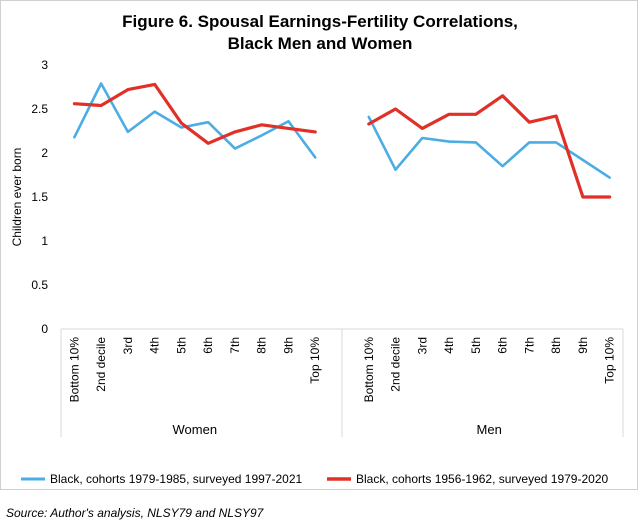 Image resolution: width=640 pixels, height=530 pixels. What do you see at coordinates (39, 109) in the screenshot?
I see `y-tick-label: 2.5` at bounding box center [39, 109].